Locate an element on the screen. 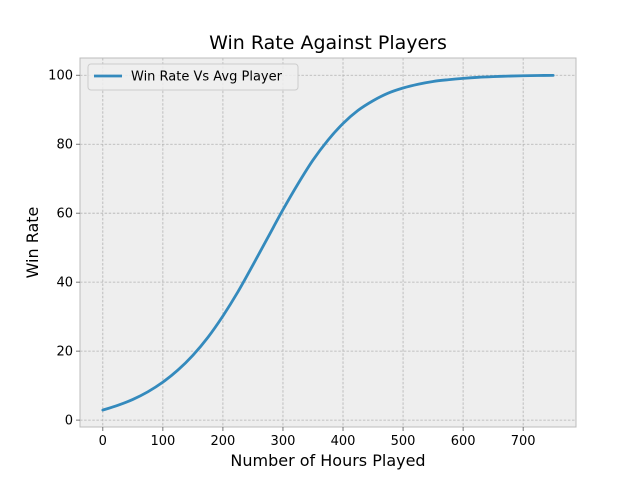 The height and width of the screenshot is (484, 640). x-tick-label: 200 is located at coordinates (223, 441).